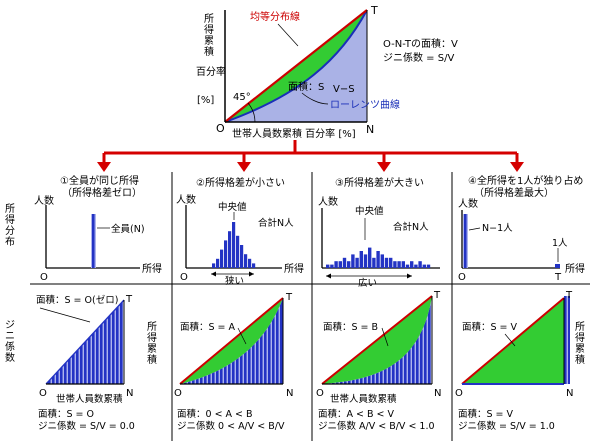 The image size is (590, 441). I want to click on case1-title-1: ①全員が同じ所得, so click(99, 180).